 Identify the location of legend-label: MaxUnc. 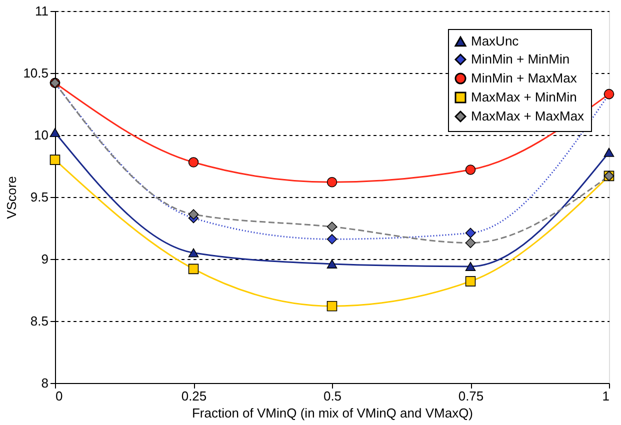
(495, 41).